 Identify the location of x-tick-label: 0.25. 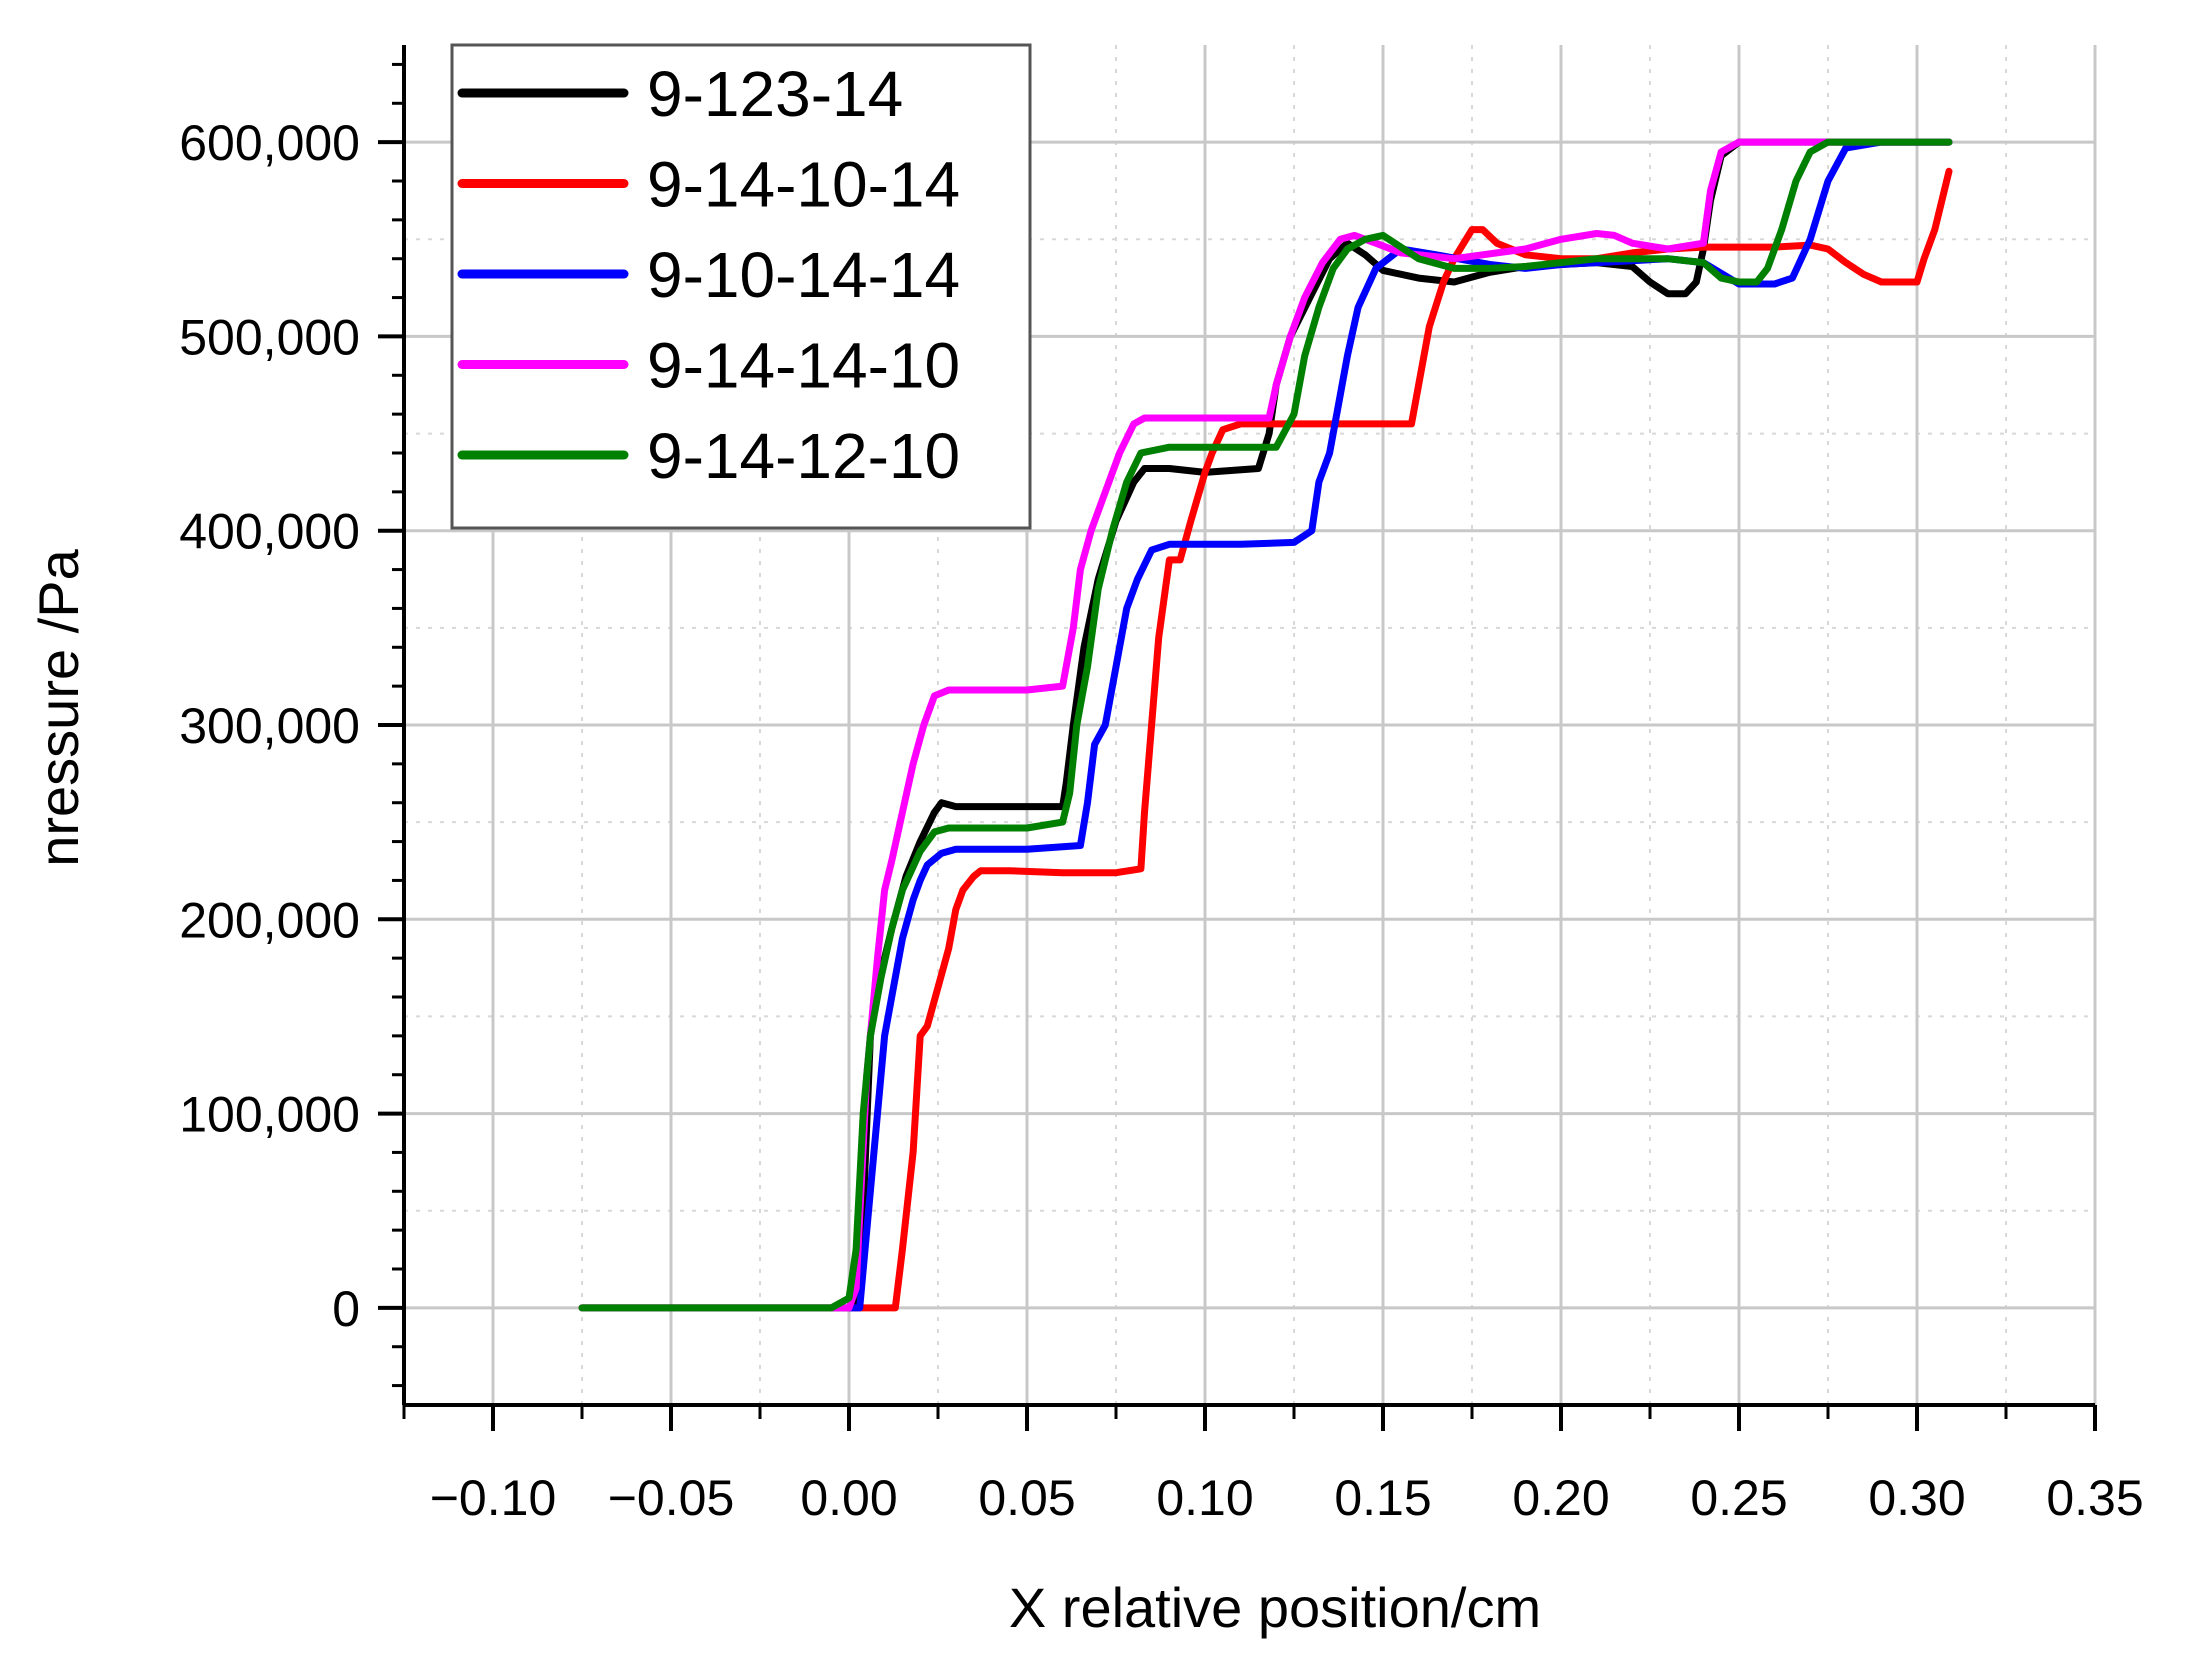
(1738, 1498).